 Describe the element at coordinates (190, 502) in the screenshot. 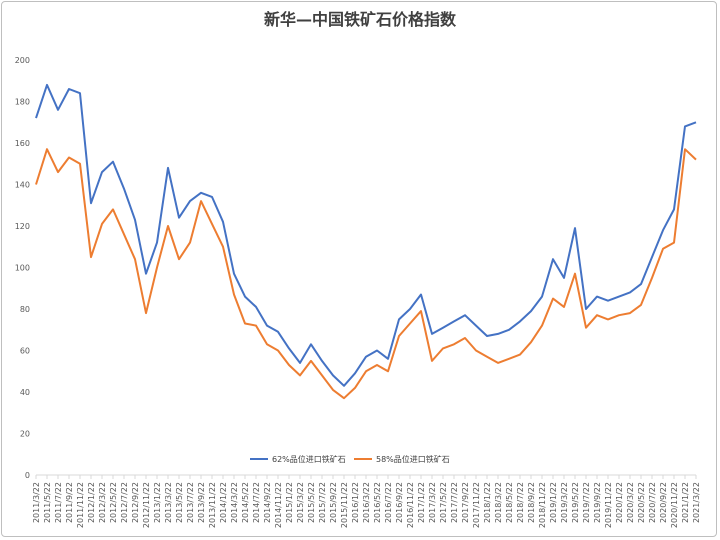

I see `x-tick-label: 2013/7/22` at that location.